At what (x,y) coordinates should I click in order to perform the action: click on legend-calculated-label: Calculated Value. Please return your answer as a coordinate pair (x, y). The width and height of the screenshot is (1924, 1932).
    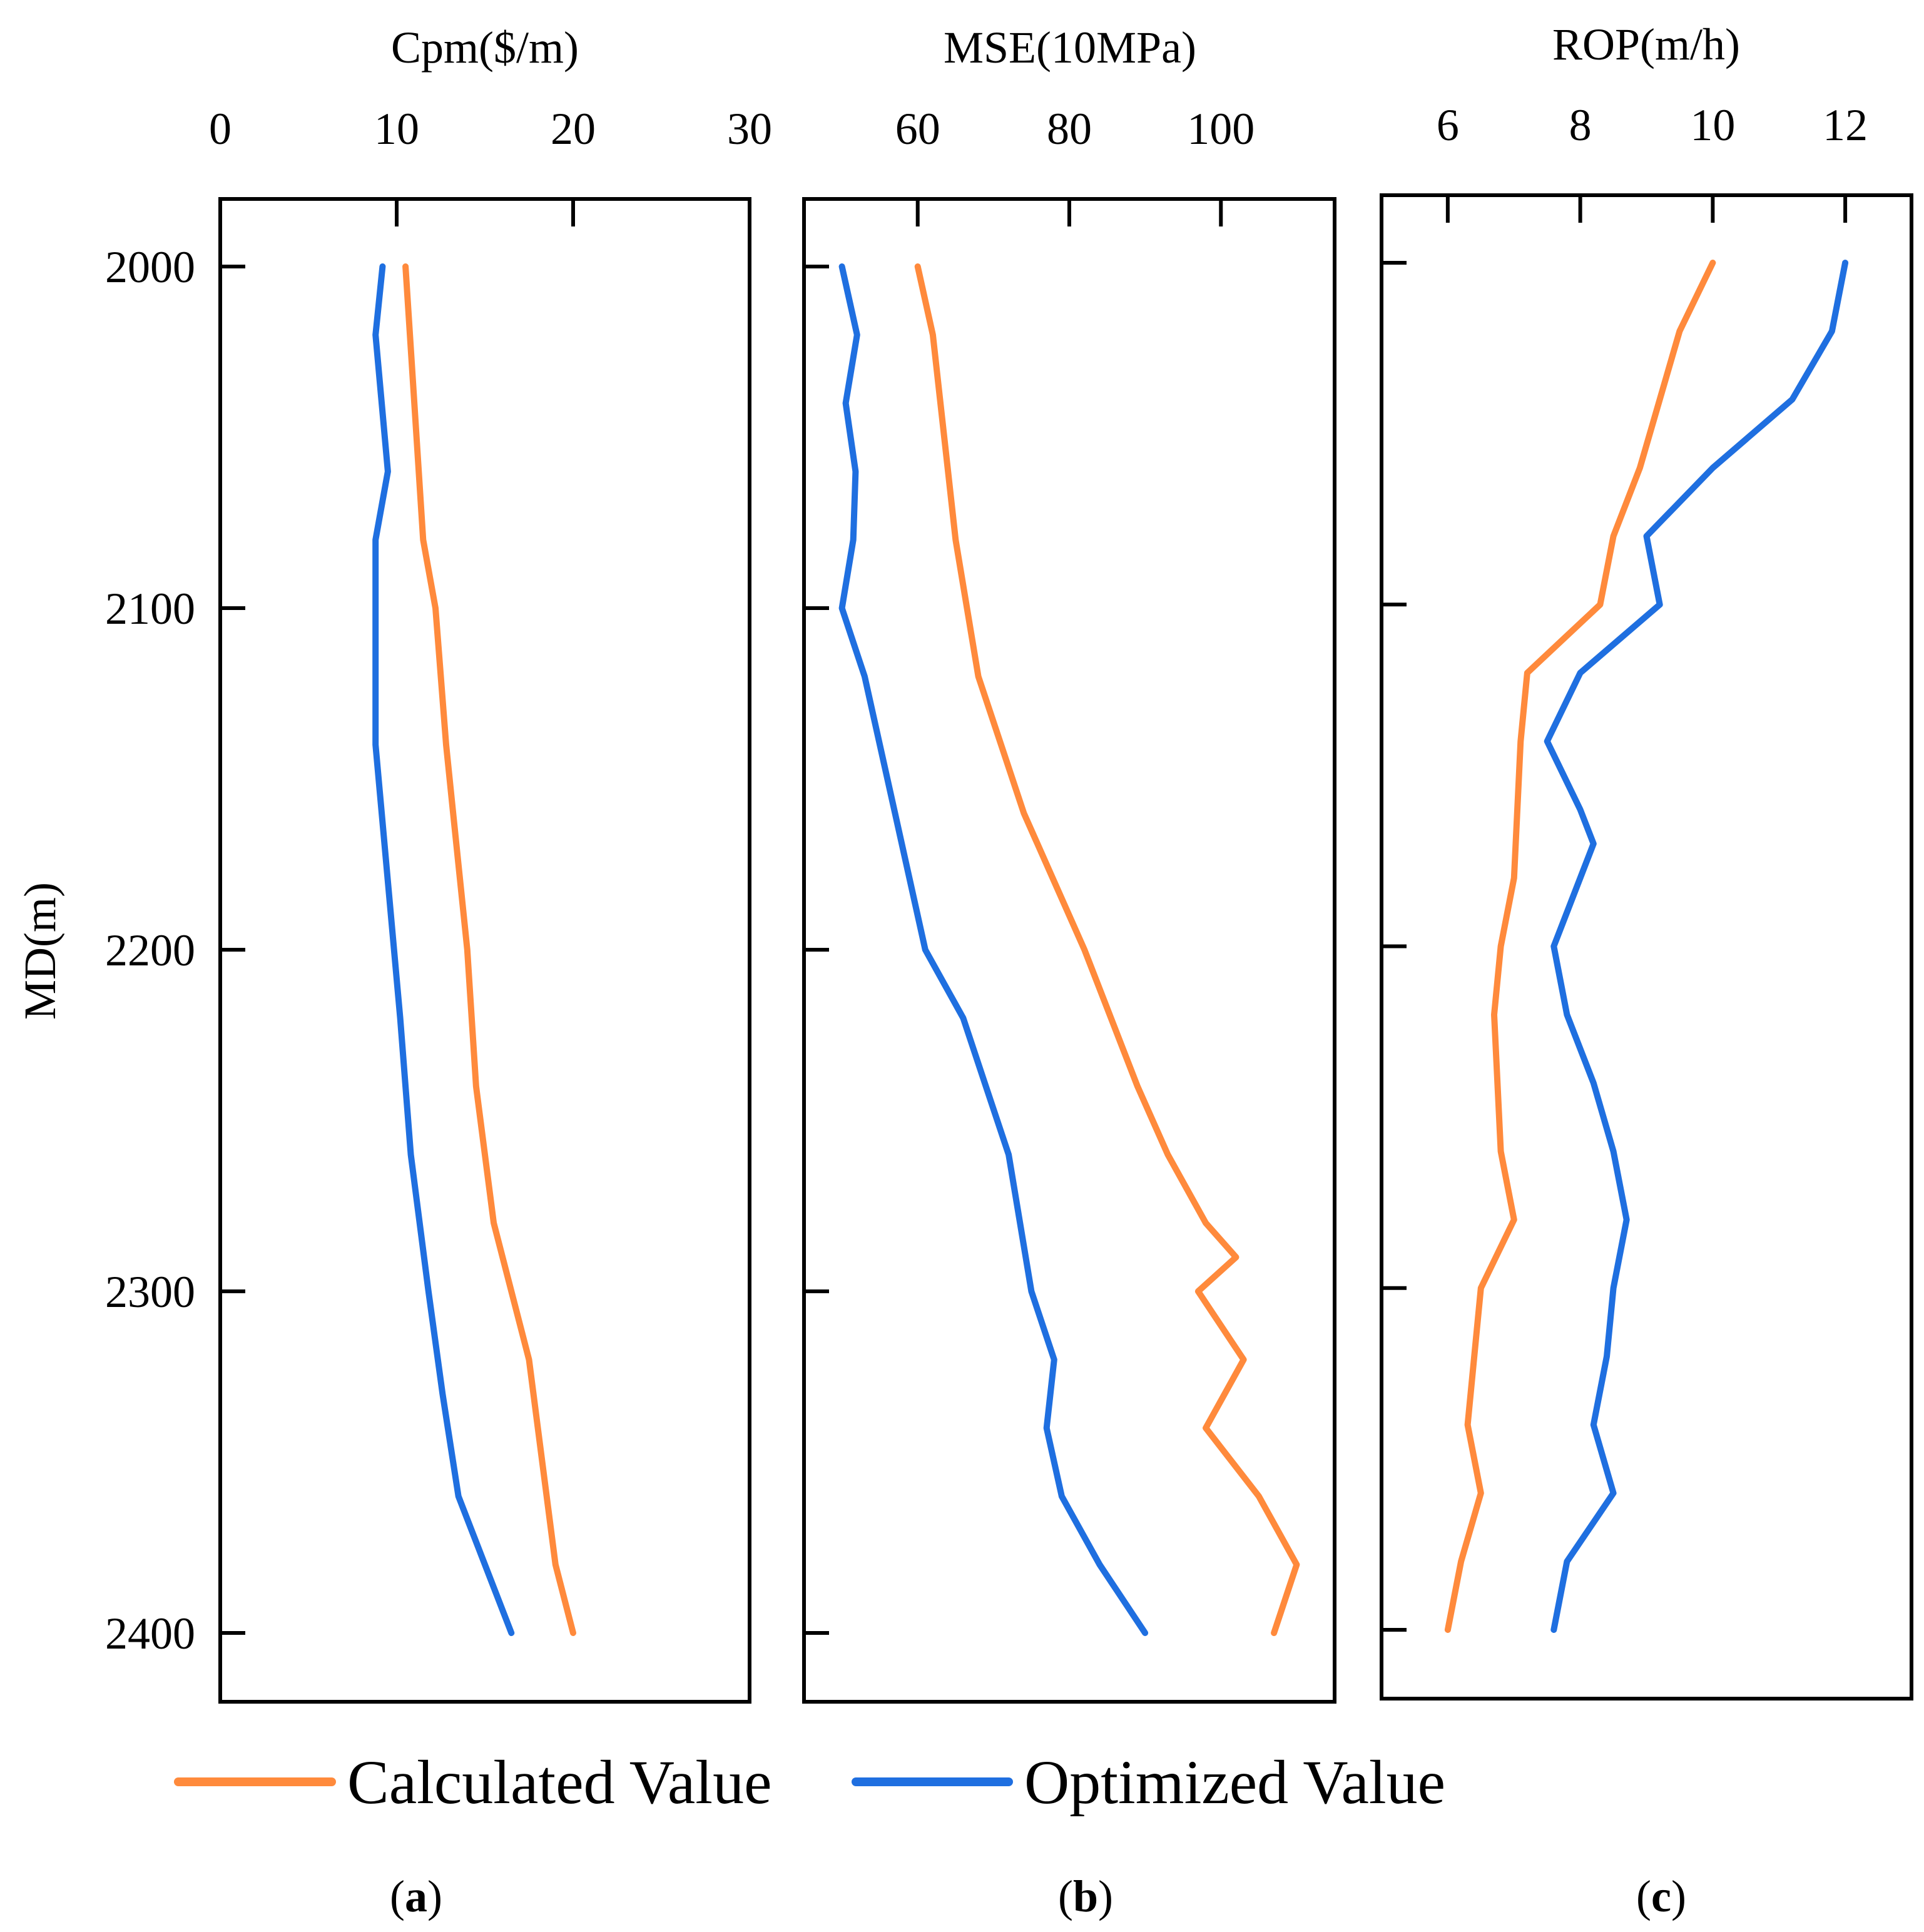
    Looking at the image, I should click on (559, 1782).